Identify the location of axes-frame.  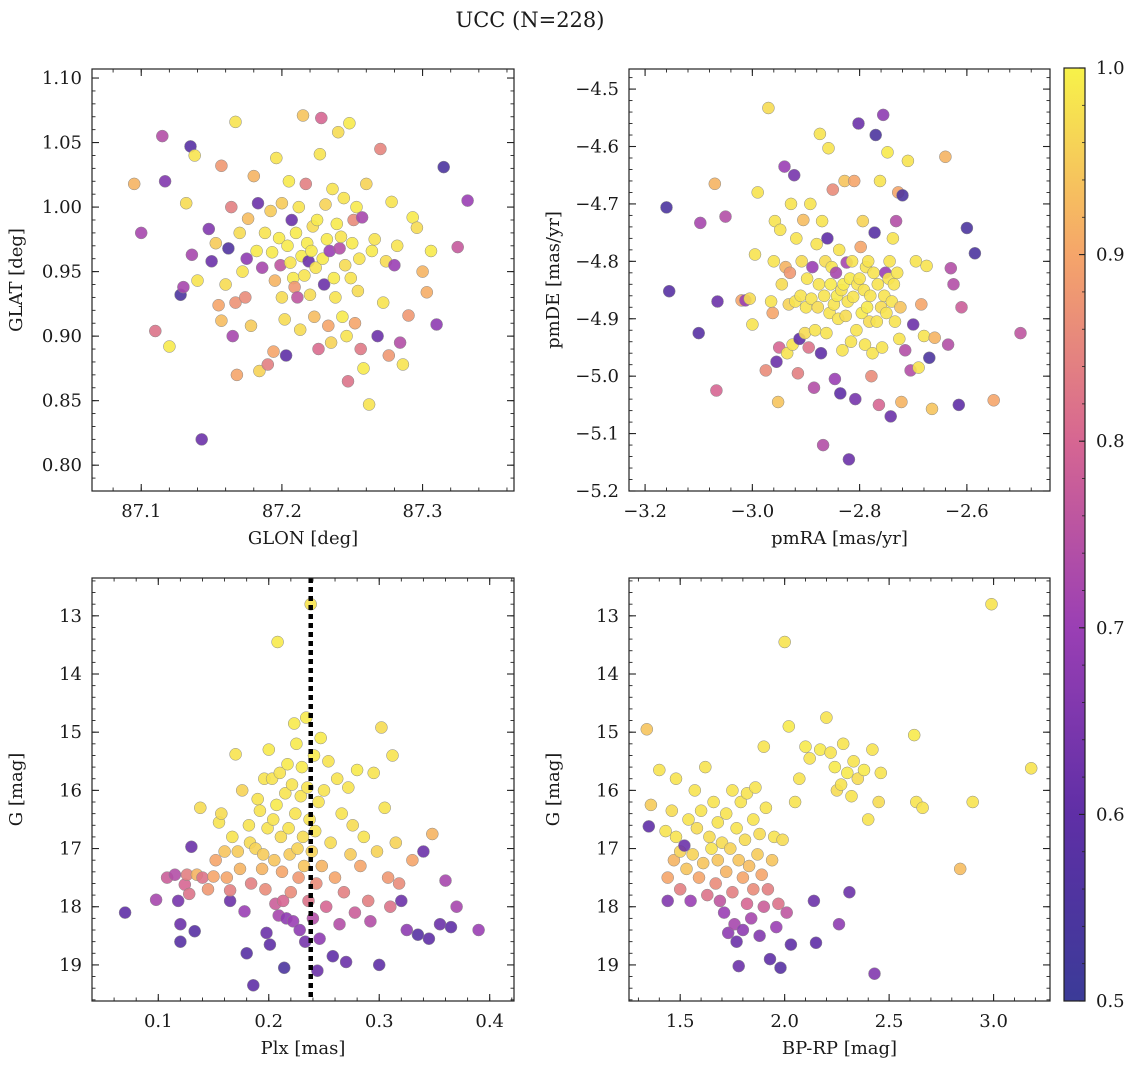
(303, 789).